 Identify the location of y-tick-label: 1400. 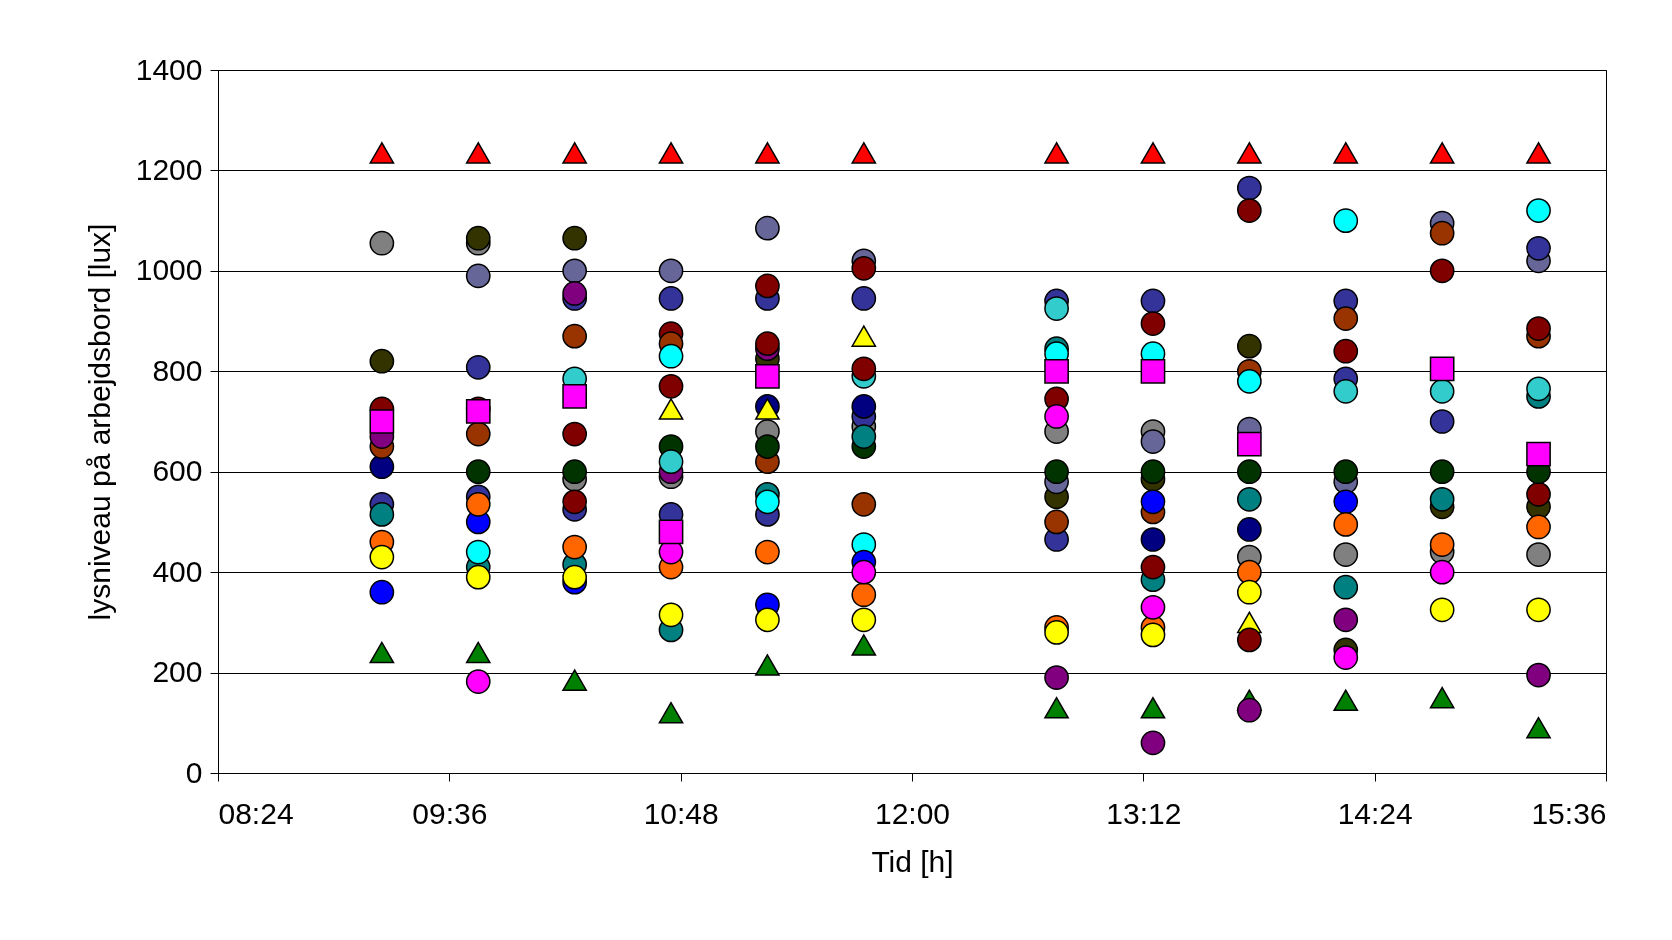
(169, 69).